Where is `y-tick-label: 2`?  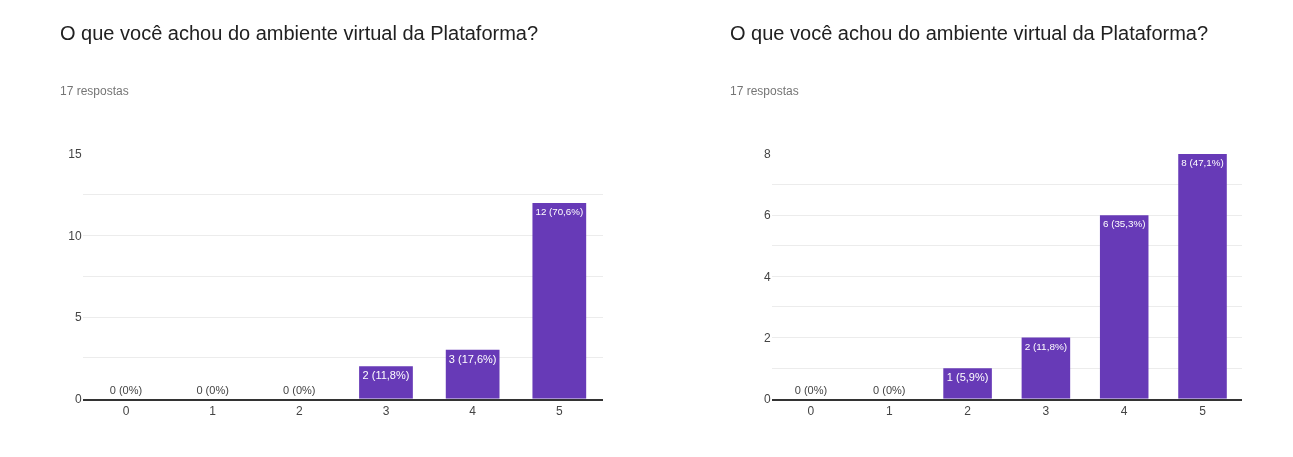 y-tick-label: 2 is located at coordinates (768, 337).